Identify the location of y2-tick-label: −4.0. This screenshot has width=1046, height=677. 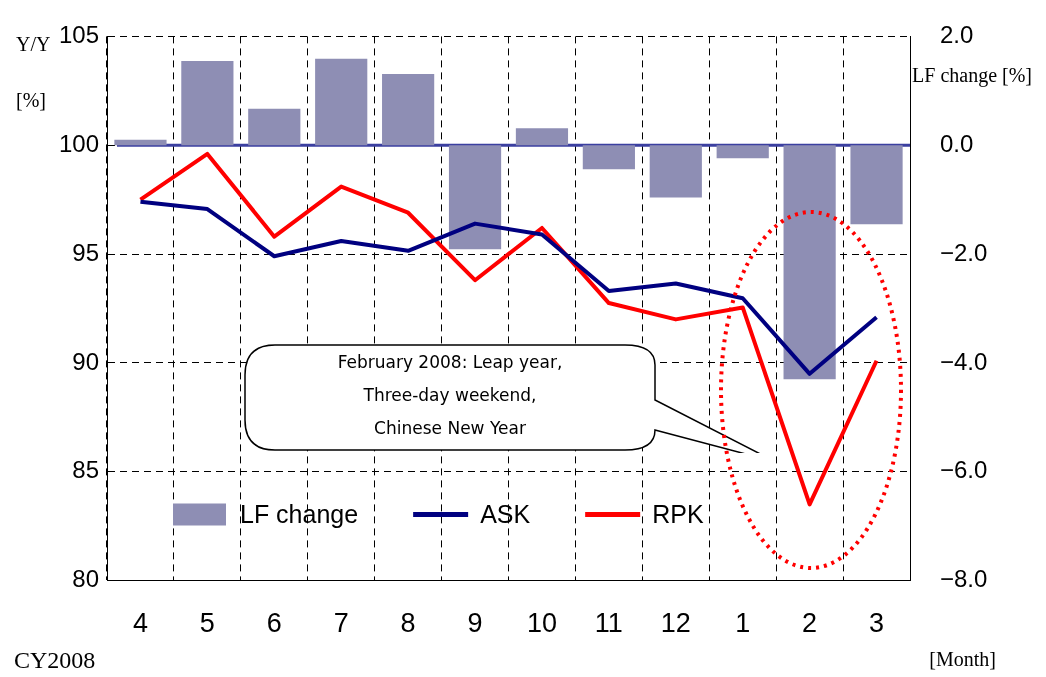
(964, 361).